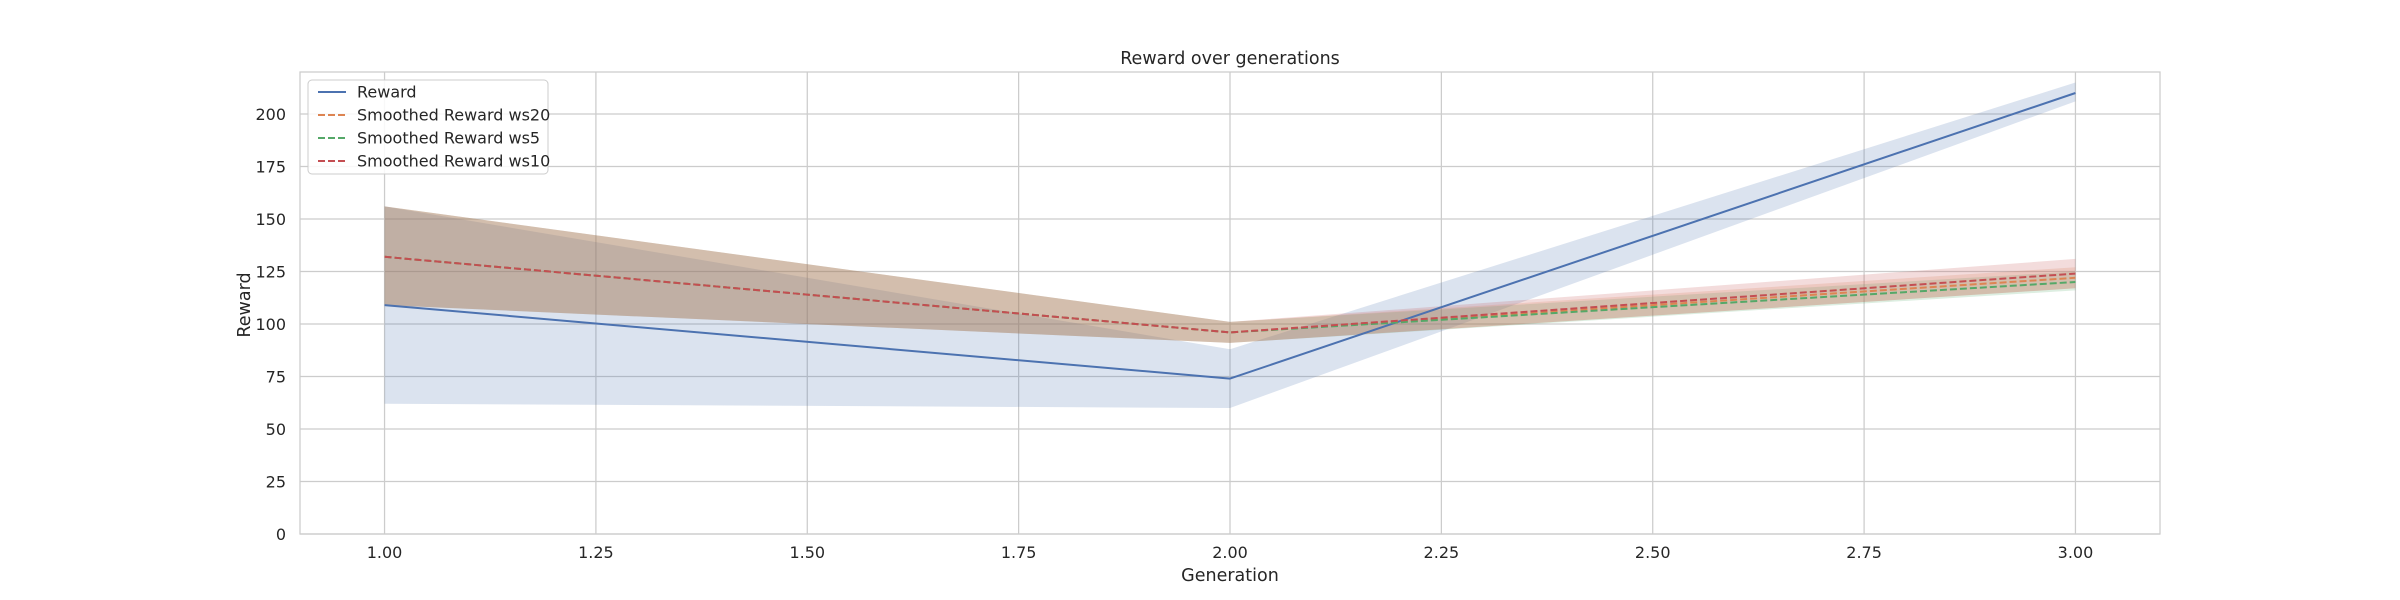 Image resolution: width=2400 pixels, height=600 pixels. Describe the element at coordinates (387, 92) in the screenshot. I see `legend-label-0: Reward` at that location.